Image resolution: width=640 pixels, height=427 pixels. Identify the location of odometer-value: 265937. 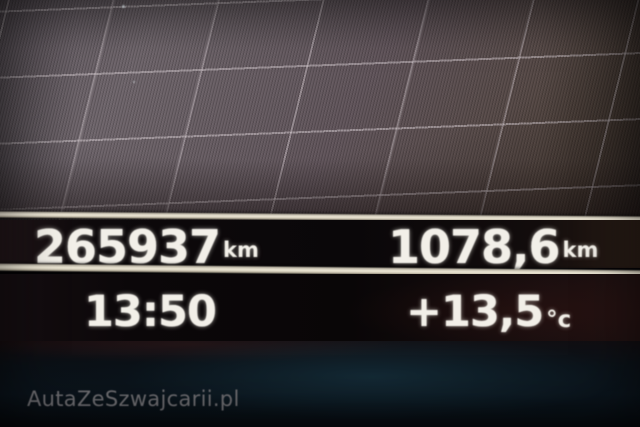
(127, 246).